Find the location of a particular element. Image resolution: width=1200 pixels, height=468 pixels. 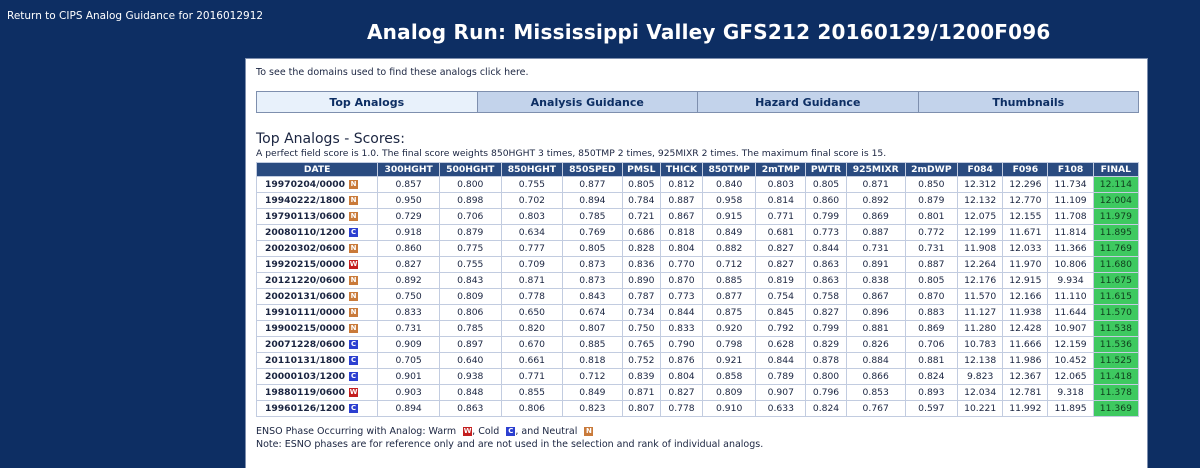

analog-date: 20071228/0600 is located at coordinates (305, 344).